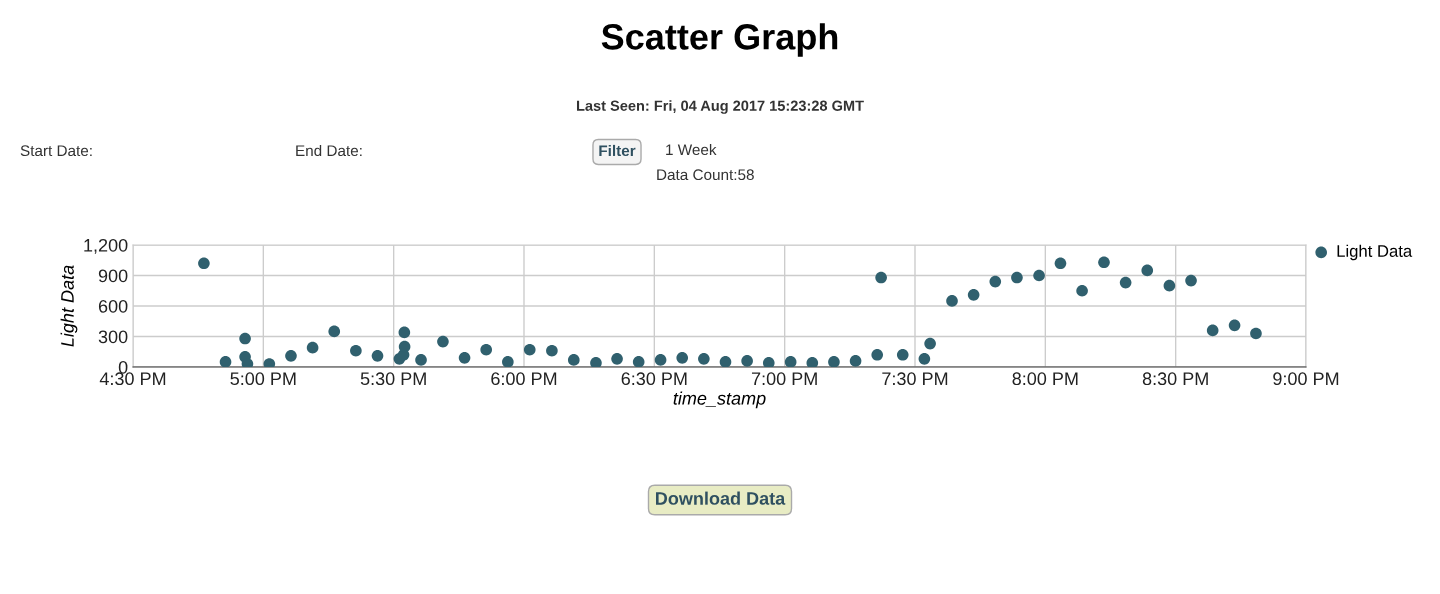 This screenshot has height=594, width=1440. I want to click on y-tick-label: 0, so click(123, 367).